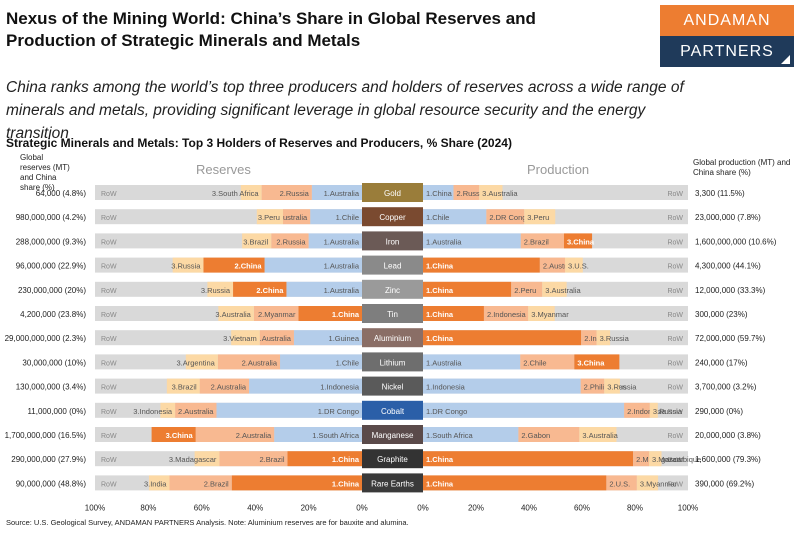  What do you see at coordinates (236, 193) in the screenshot?
I see `reserves-bar-label: 3.South Africa` at bounding box center [236, 193].